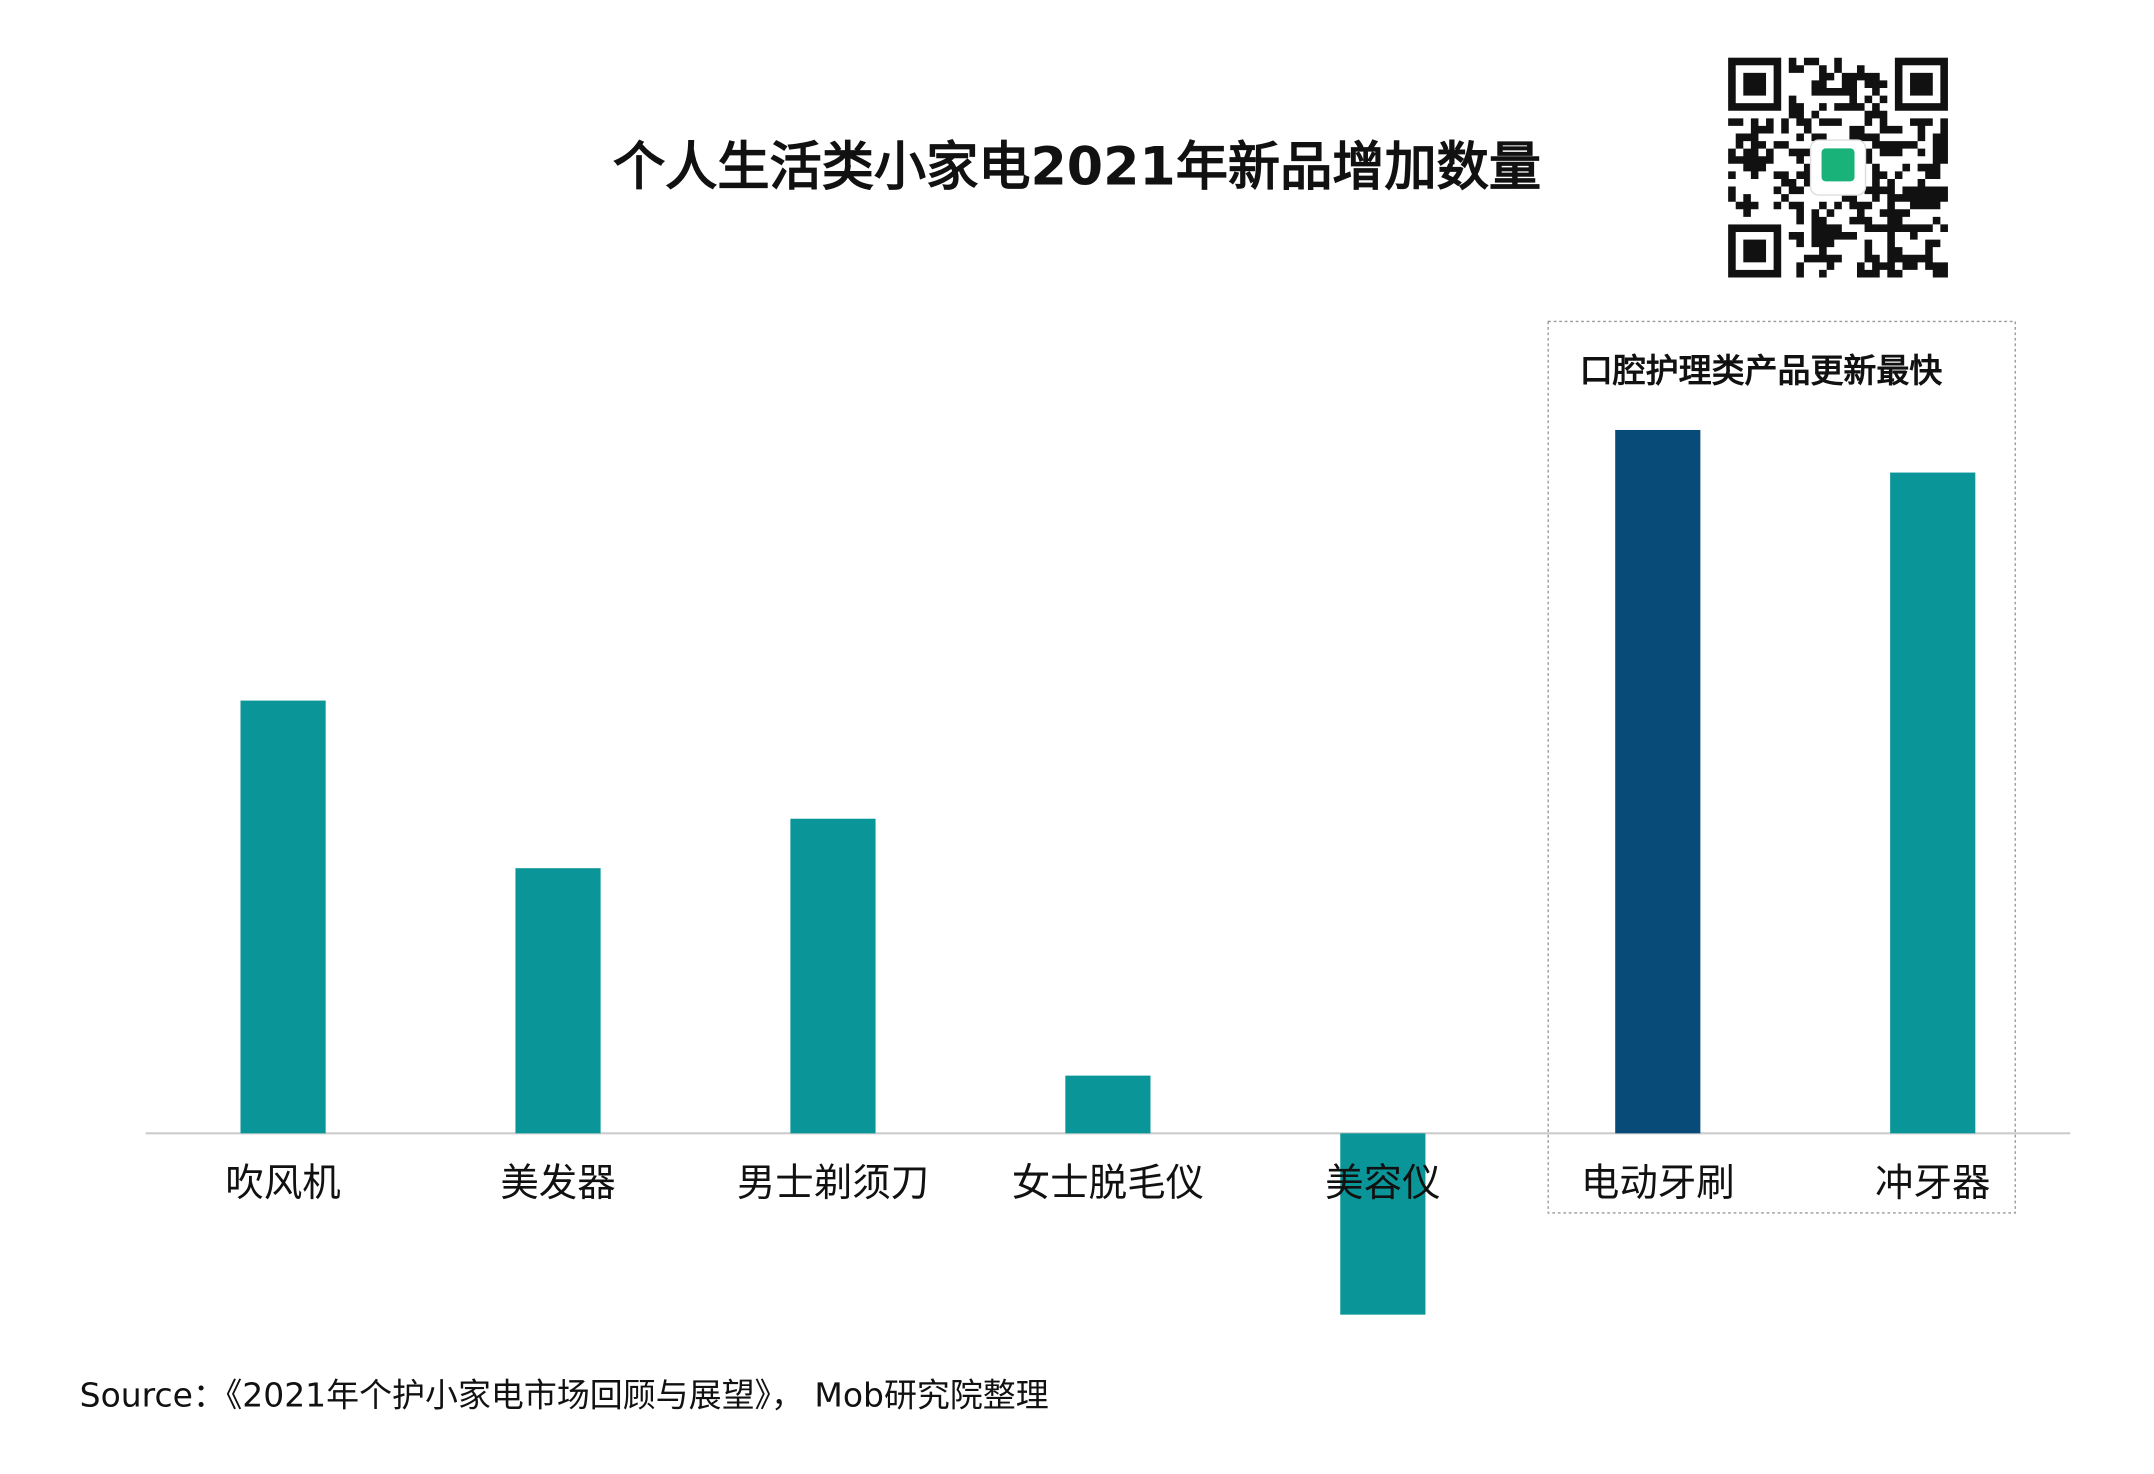  What do you see at coordinates (282, 1183) in the screenshot?
I see `x-tick-label: 吹风机` at bounding box center [282, 1183].